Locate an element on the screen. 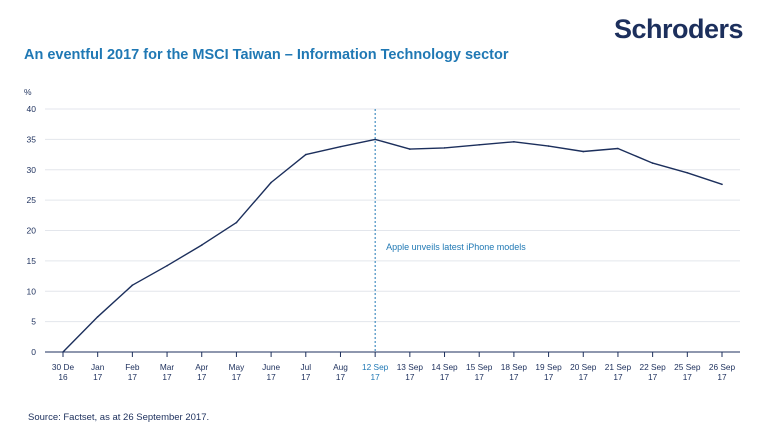  x-tick-label: June 17 is located at coordinates (271, 372).